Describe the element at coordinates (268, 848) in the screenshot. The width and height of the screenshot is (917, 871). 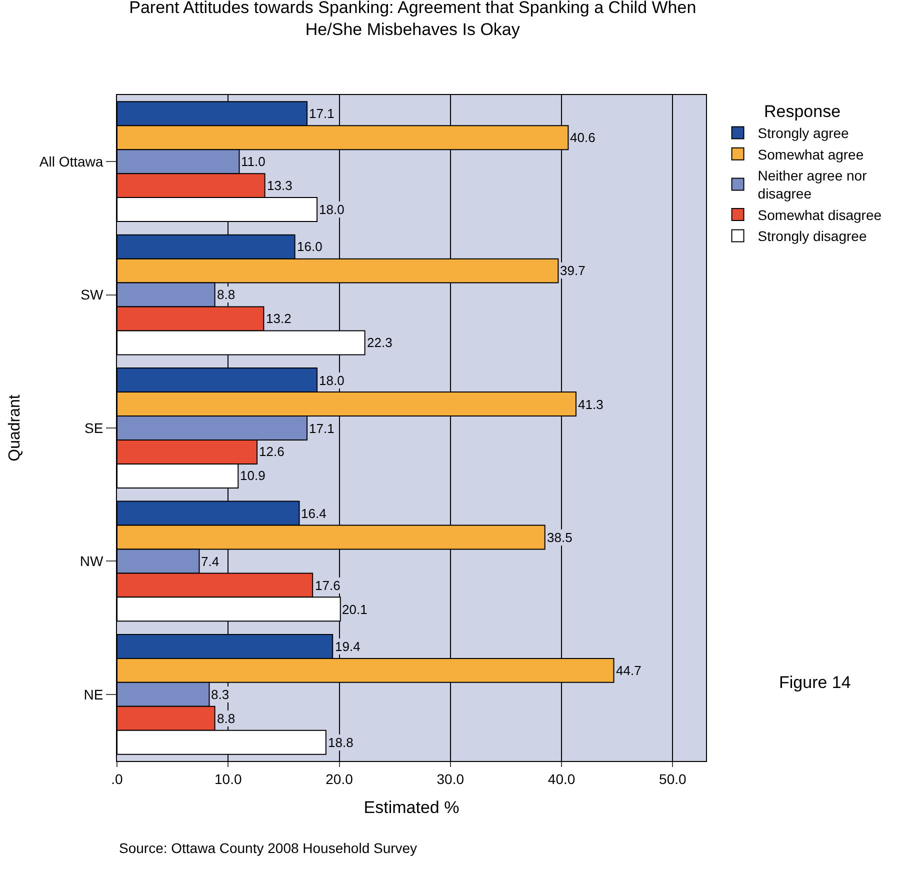
I see `source-note: Source: Ottawa County 2008 Household Survey` at that location.